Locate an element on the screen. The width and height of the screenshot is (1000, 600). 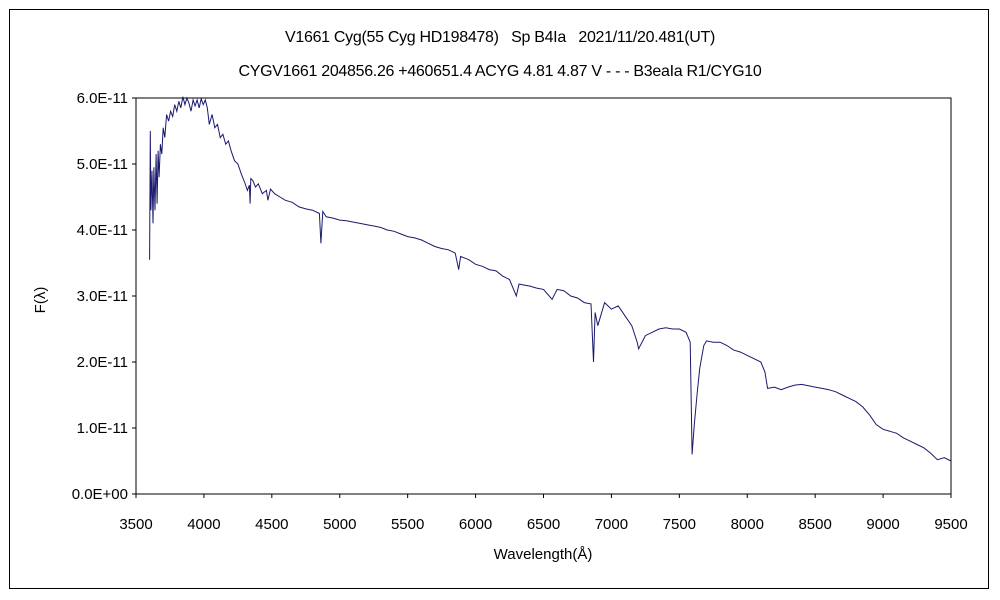
y-tick-label: 5.0E-11 is located at coordinates (102, 164).